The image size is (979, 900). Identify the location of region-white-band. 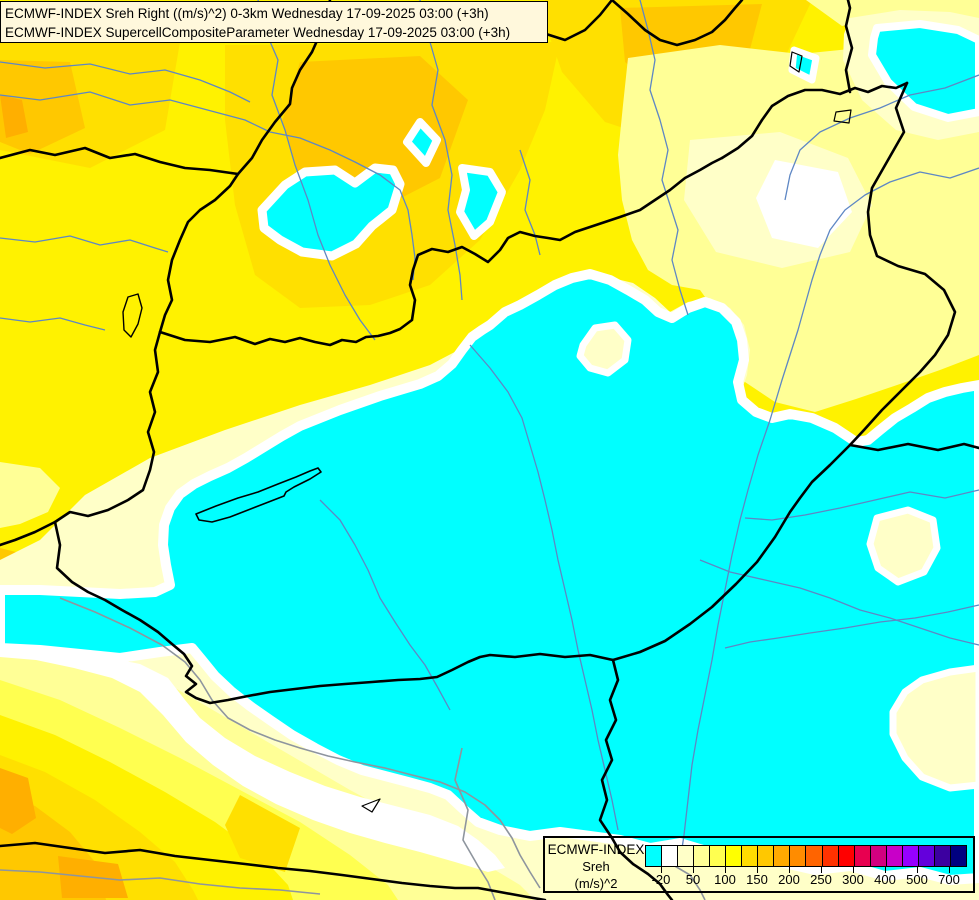
(252, 759).